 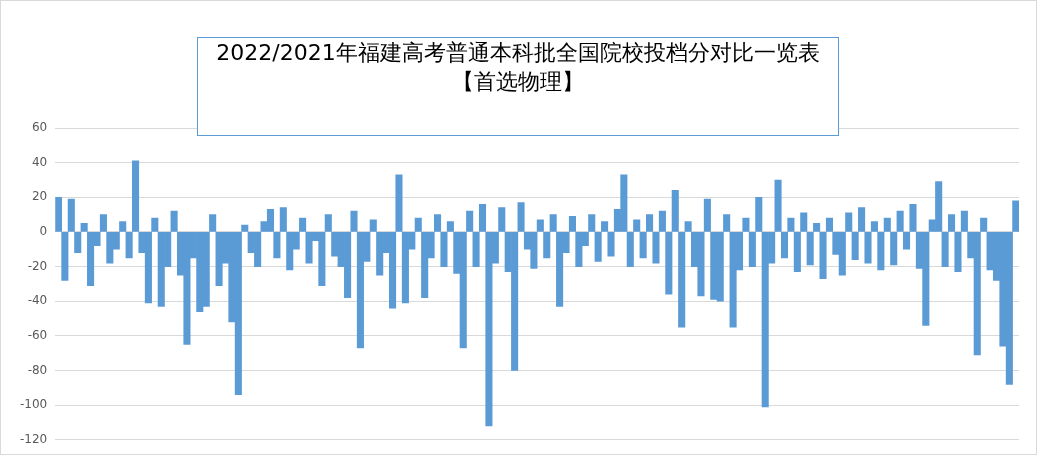 I want to click on y-tick-label: -40, so click(x=37, y=300).